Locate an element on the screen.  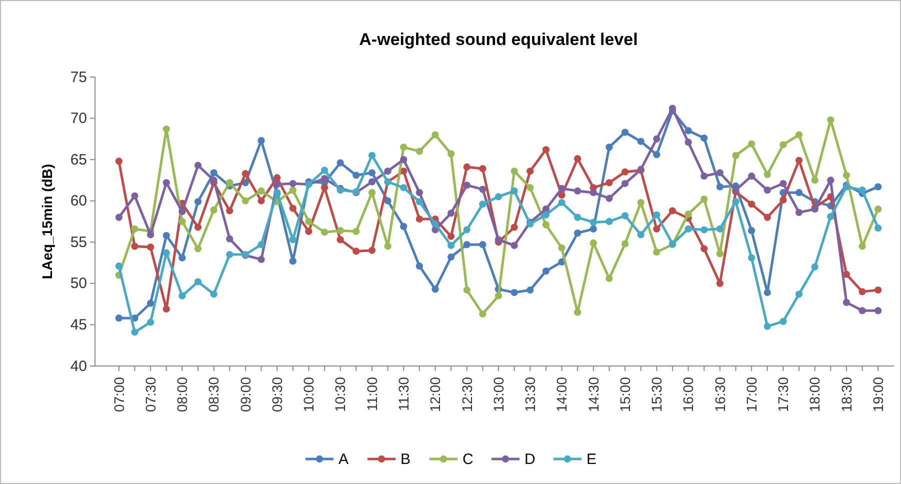
x-tick-label: 16:30 is located at coordinates (720, 394).